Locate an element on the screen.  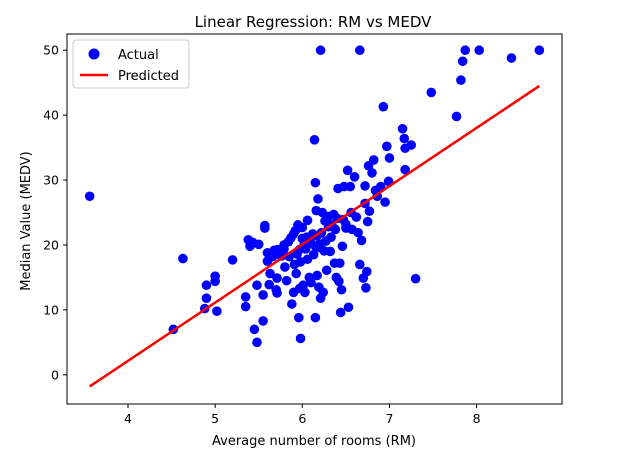
legend-predicted-label: Predicted is located at coordinates (148, 76).